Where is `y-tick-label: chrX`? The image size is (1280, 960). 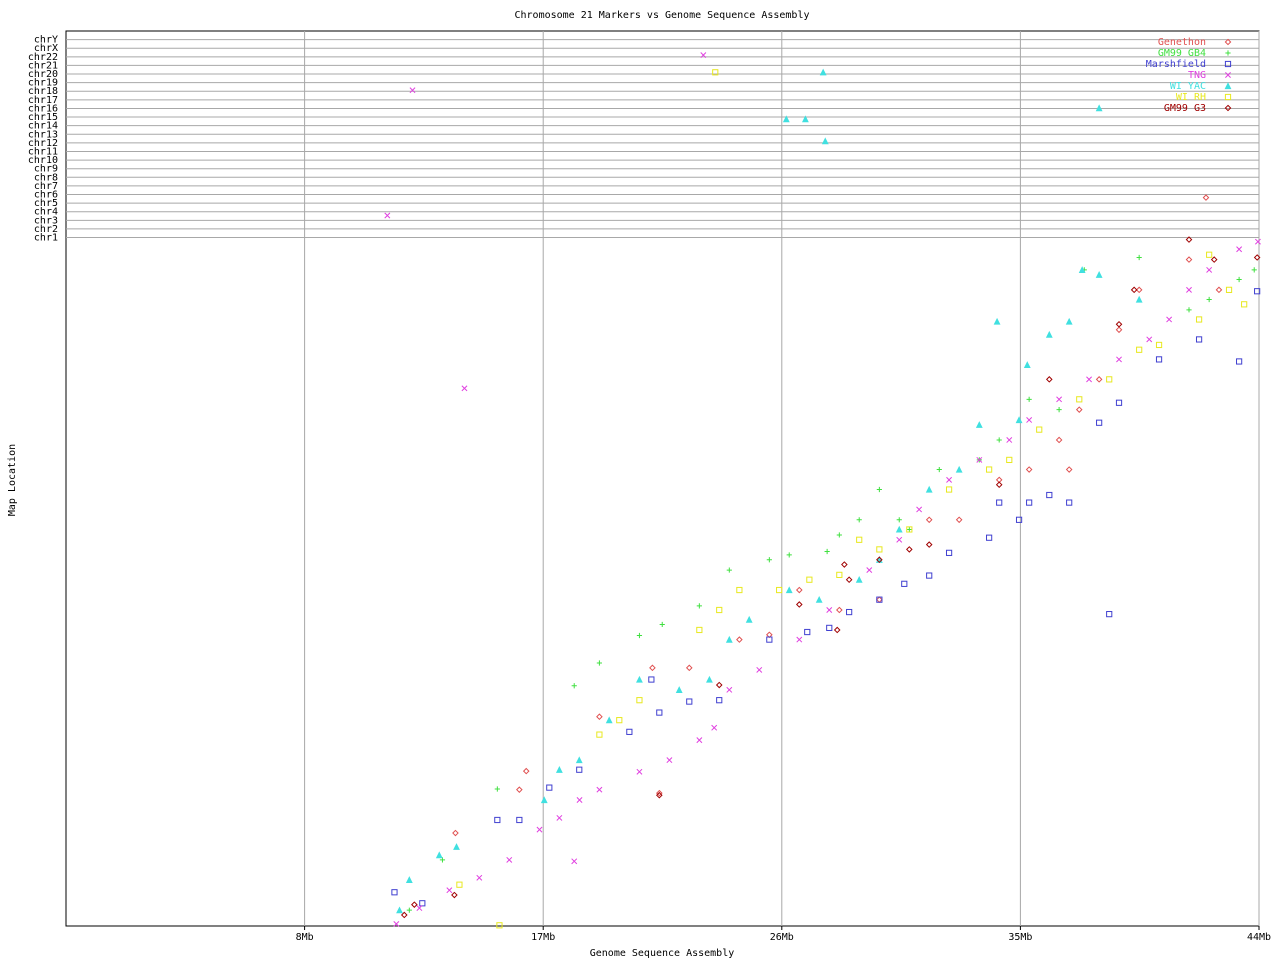
y-tick-label: chrX is located at coordinates (46, 48).